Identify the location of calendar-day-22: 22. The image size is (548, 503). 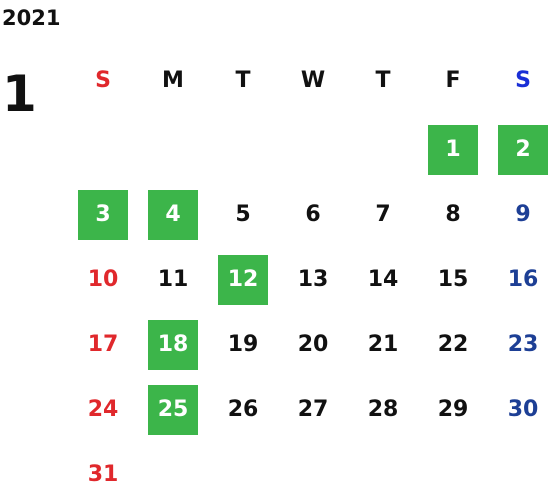
(453, 344).